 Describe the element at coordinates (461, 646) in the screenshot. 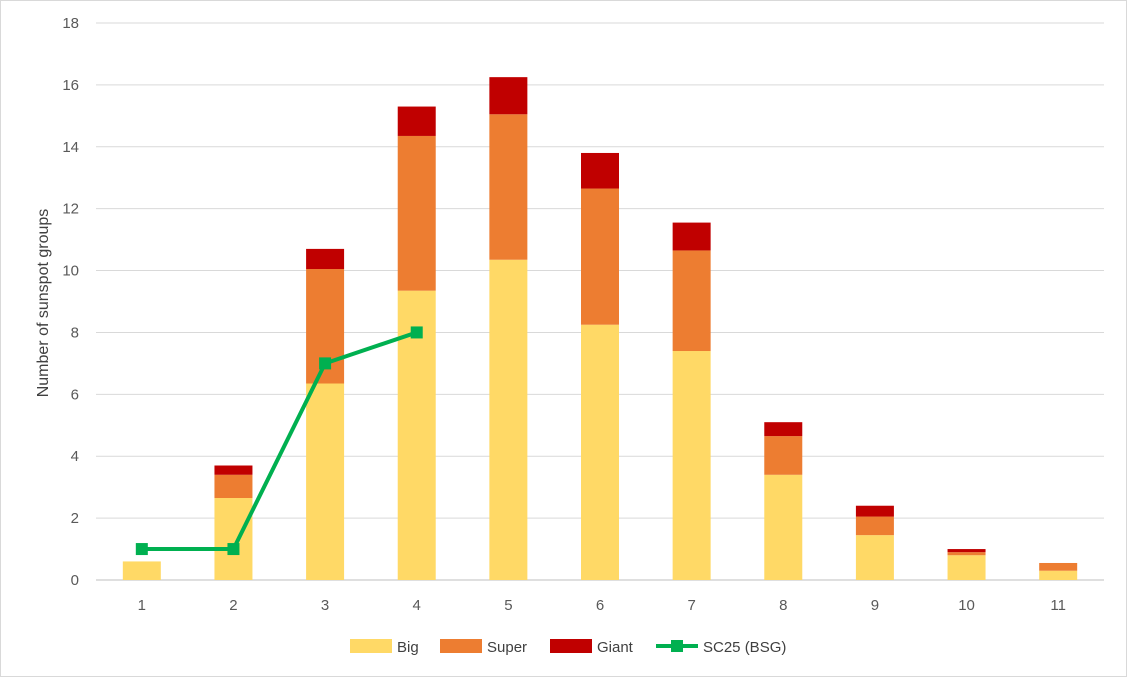

I see `legend-swatch-super` at that location.